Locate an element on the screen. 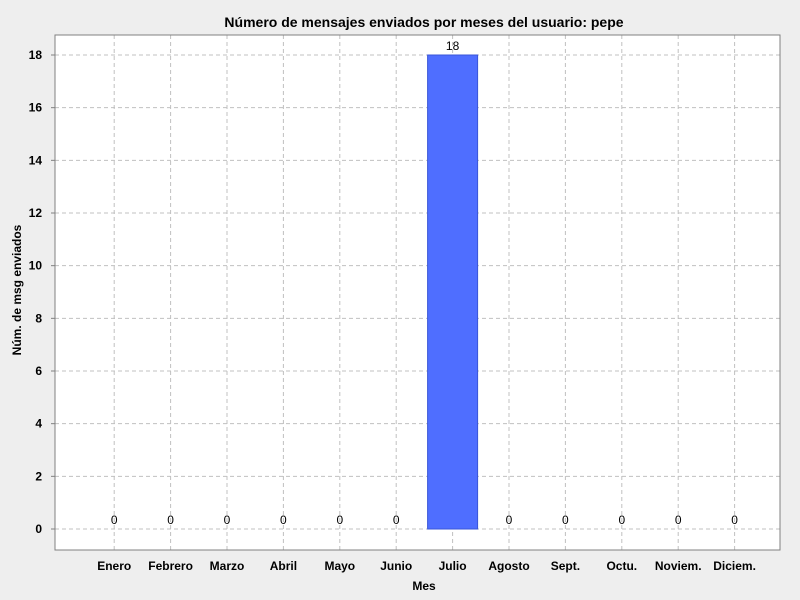 This screenshot has height=600, width=800. y-axis-ticks: 0 2 4 6 8 10 12 14 16 18 is located at coordinates (42, 292).